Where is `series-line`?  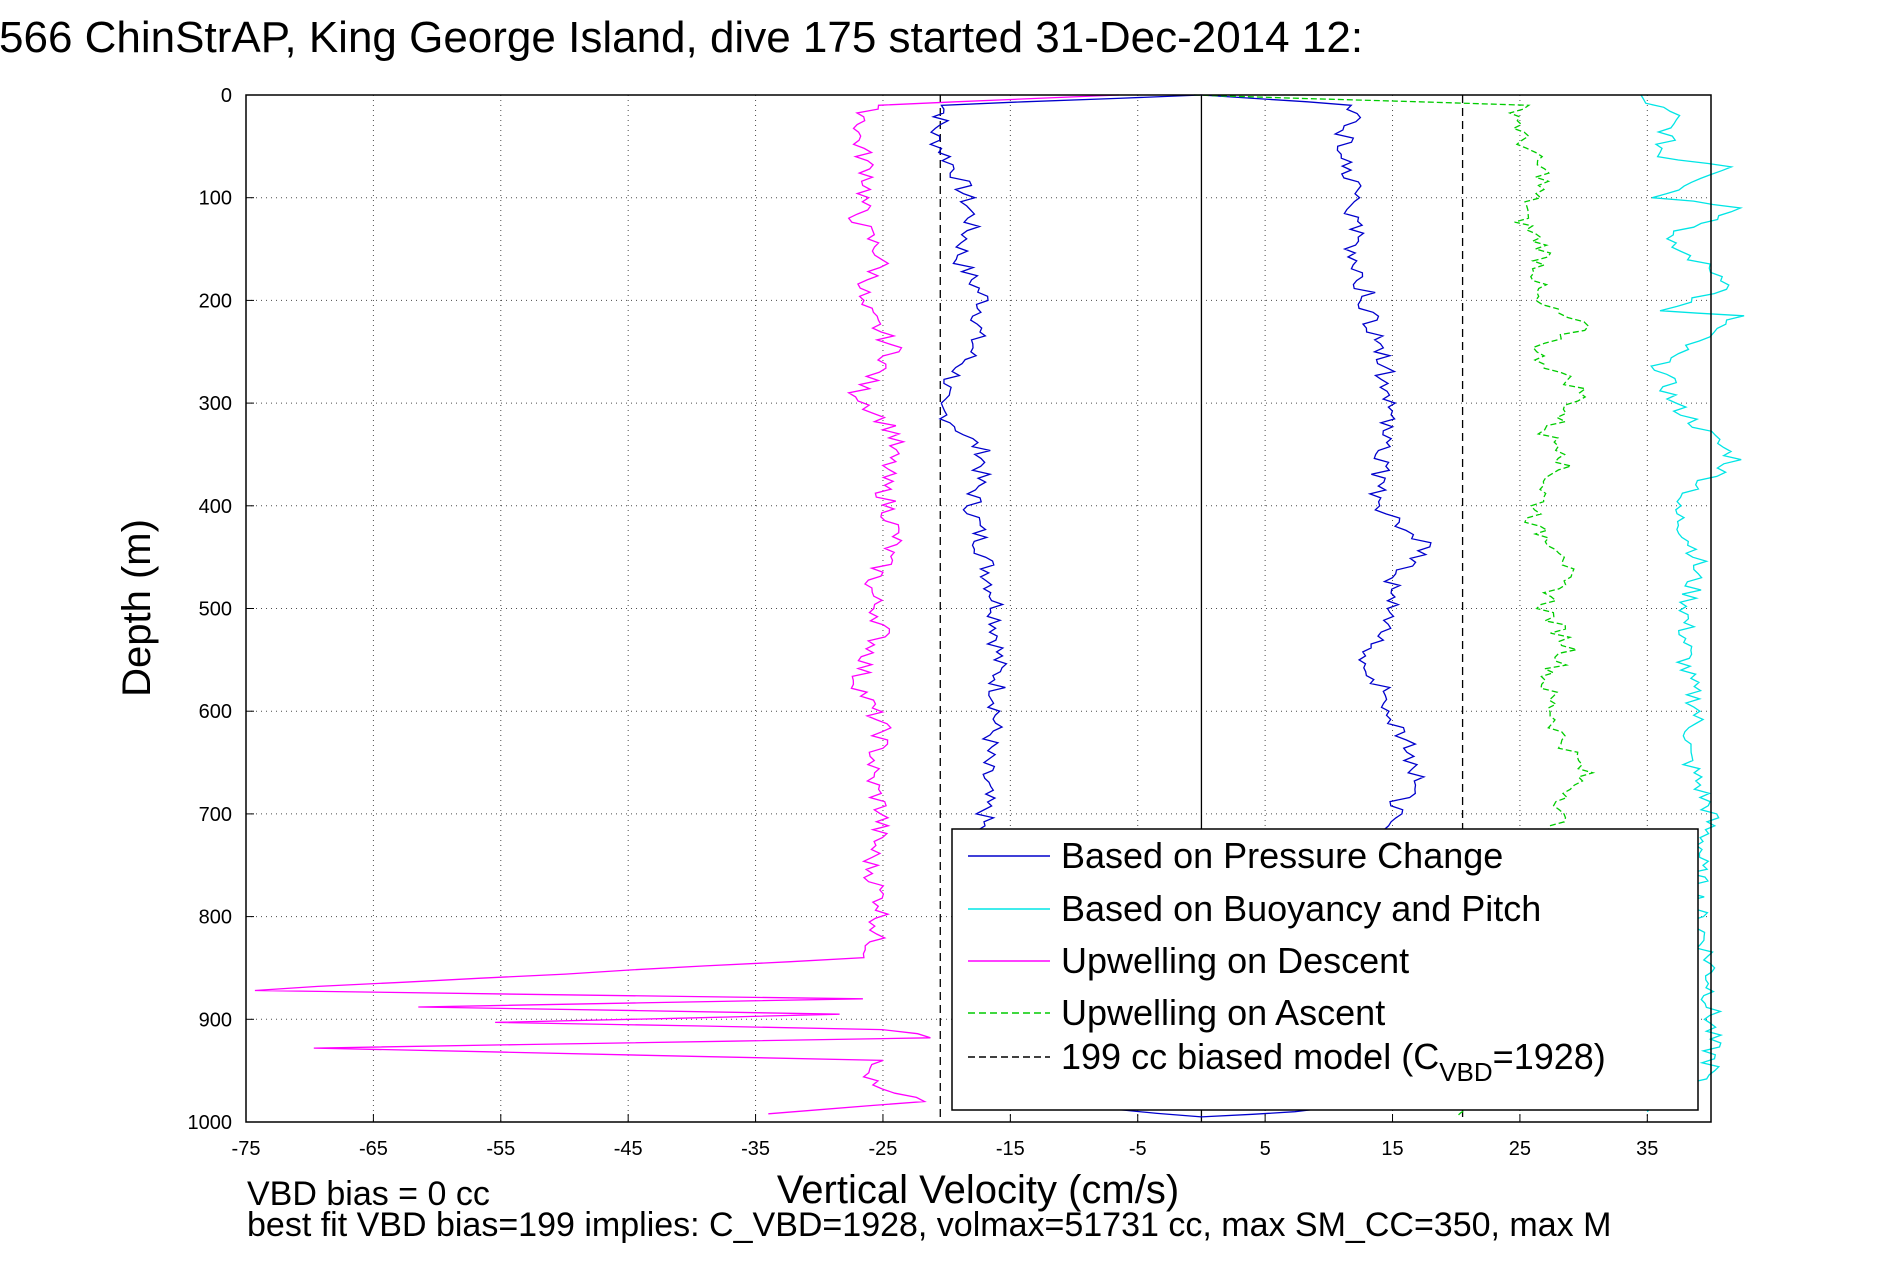 series-line is located at coordinates (1692, 603).